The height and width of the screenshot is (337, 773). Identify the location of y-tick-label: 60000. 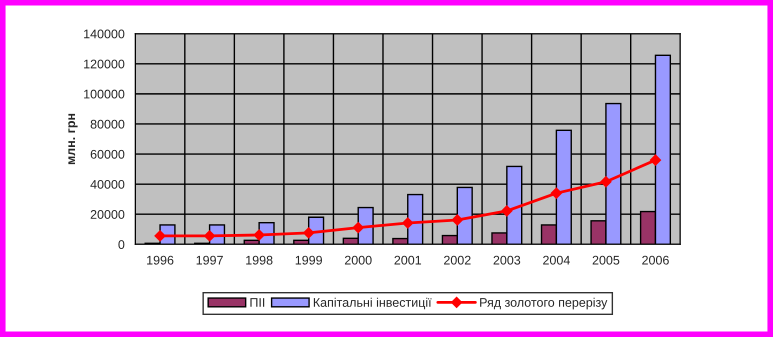
(107, 154).